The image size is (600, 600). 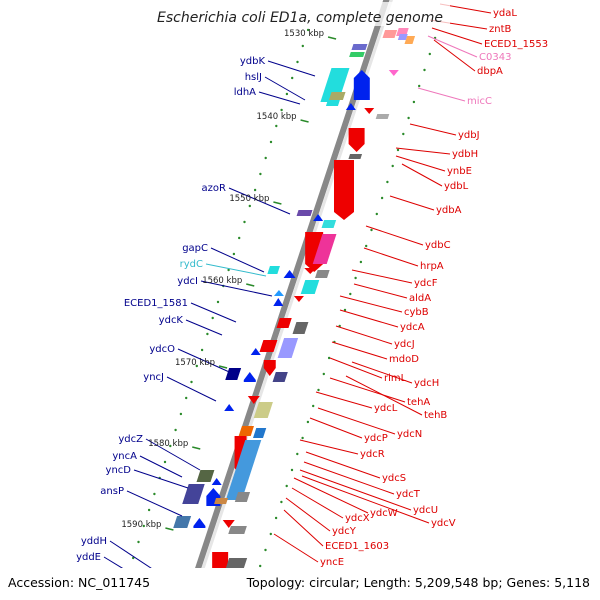 I want to click on gene-label-rimL: rimL, so click(x=395, y=378).